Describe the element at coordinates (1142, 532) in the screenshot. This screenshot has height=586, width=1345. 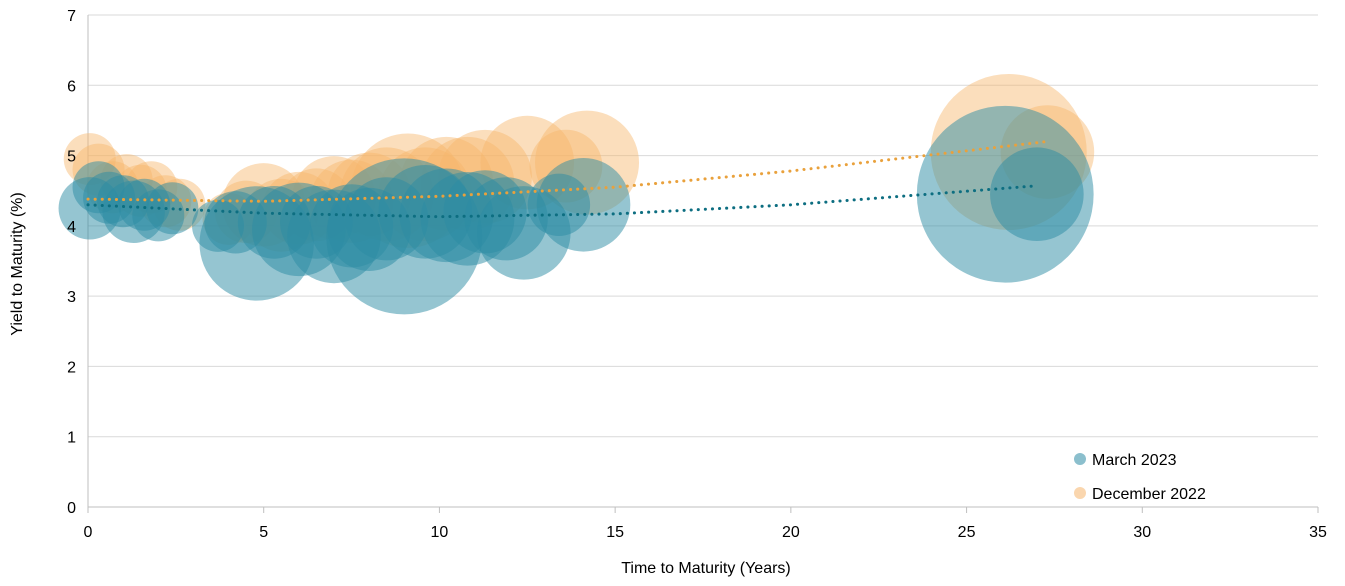
I see `x-tick-label: 30` at that location.